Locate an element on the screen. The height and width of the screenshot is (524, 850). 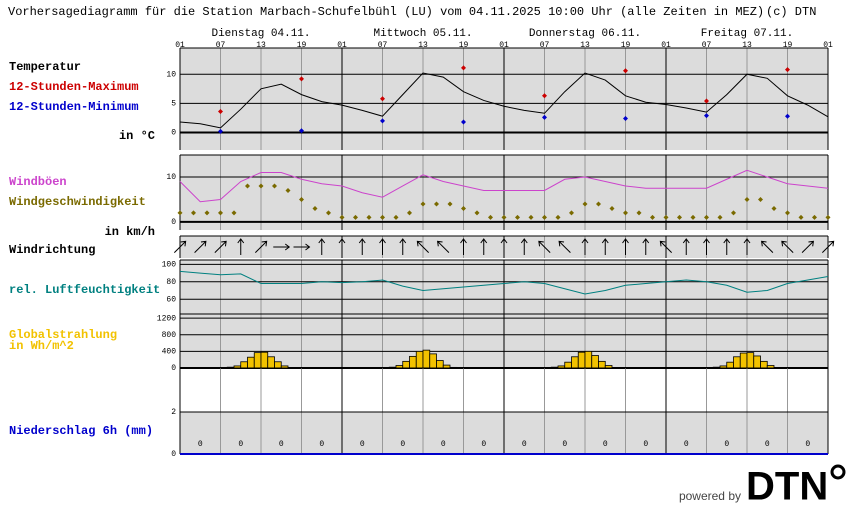
y-tick-label: 1200 is located at coordinates (166, 318).